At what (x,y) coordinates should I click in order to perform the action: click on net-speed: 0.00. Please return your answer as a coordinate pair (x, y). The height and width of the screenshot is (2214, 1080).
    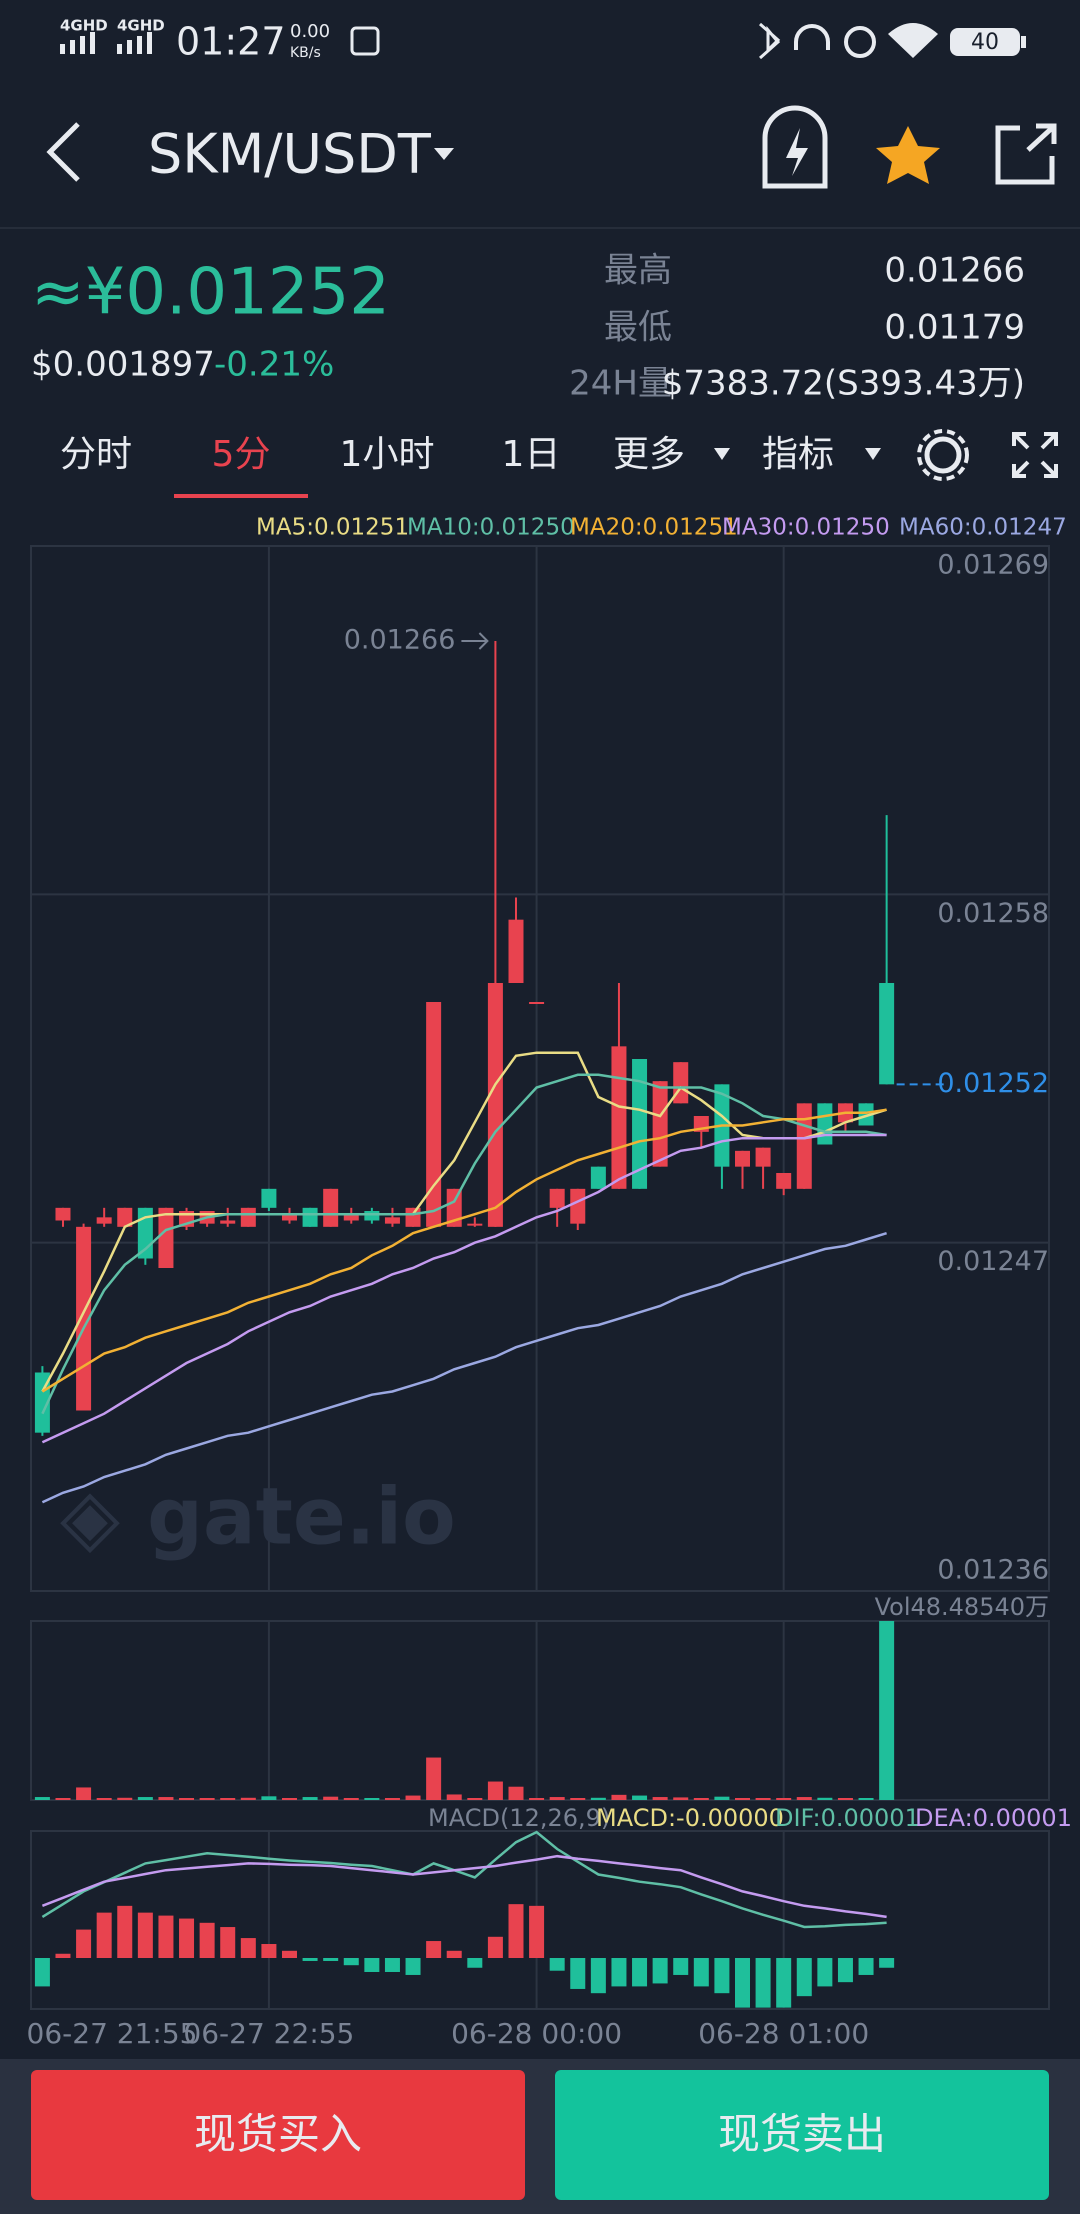
    Looking at the image, I should click on (310, 31).